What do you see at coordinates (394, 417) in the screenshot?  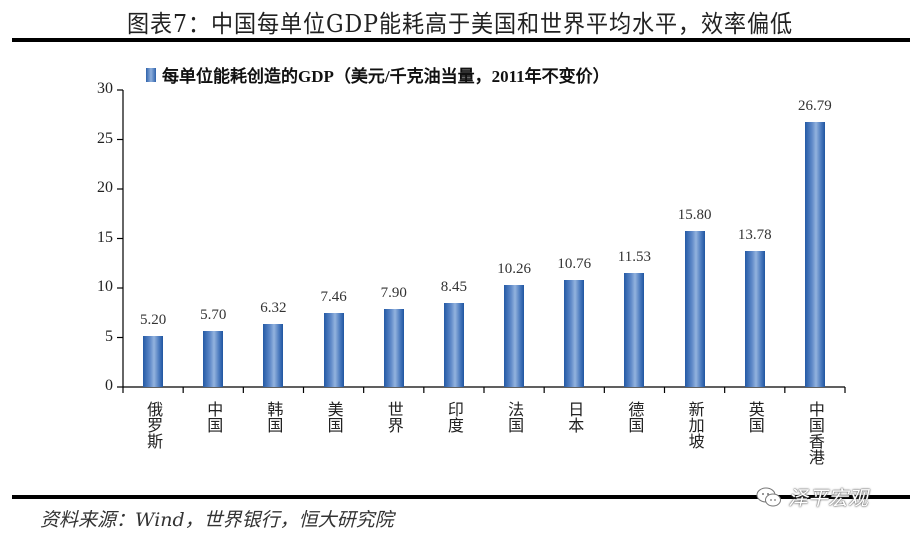 I see `x-category-label: 世界` at bounding box center [394, 417].